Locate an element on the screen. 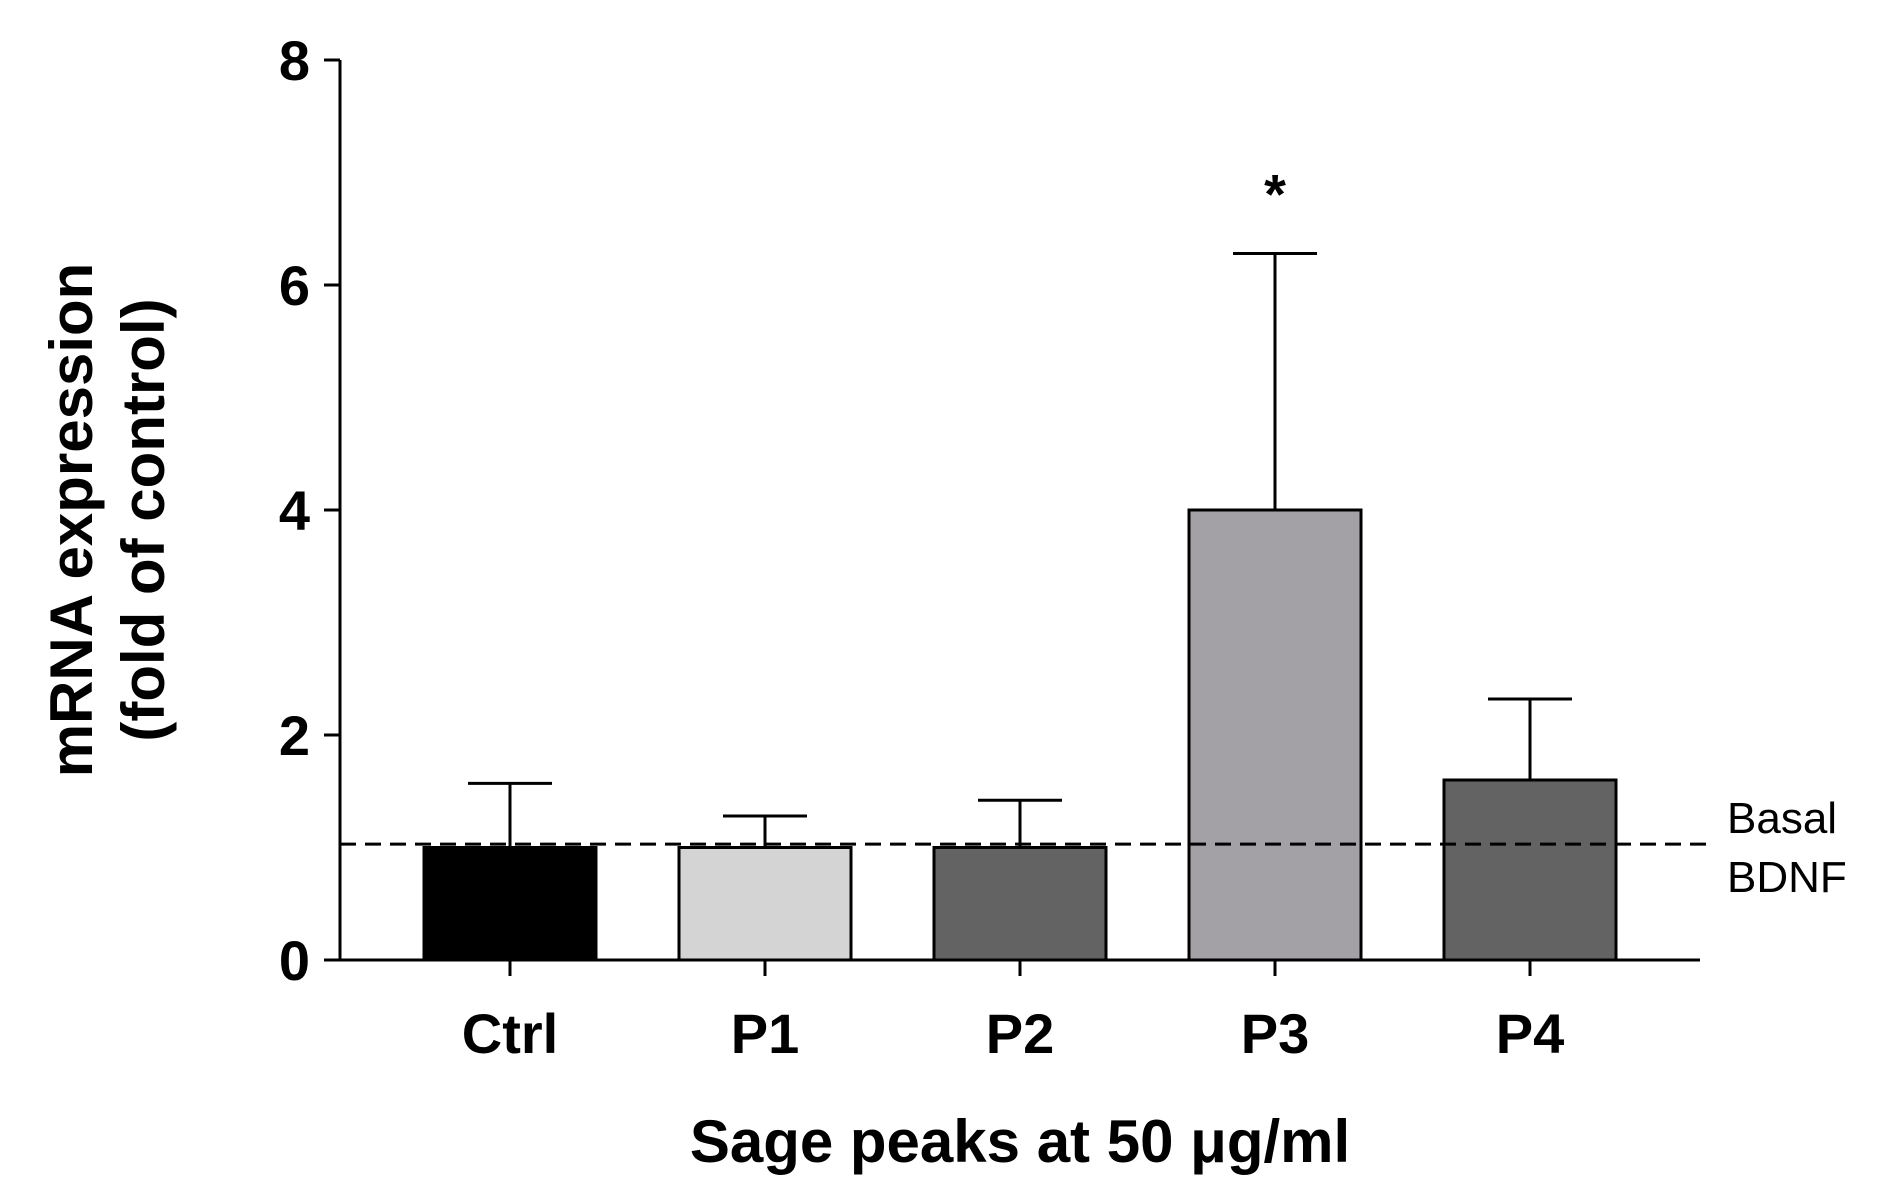 The width and height of the screenshot is (1887, 1200). y-axis: 0 2 4 6 8 is located at coordinates (310, 510).